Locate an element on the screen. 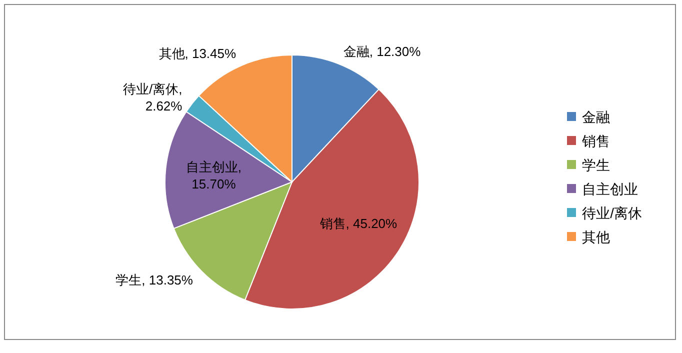 The image size is (682, 353). data-label: 自主创业, 15.70% is located at coordinates (214, 176).